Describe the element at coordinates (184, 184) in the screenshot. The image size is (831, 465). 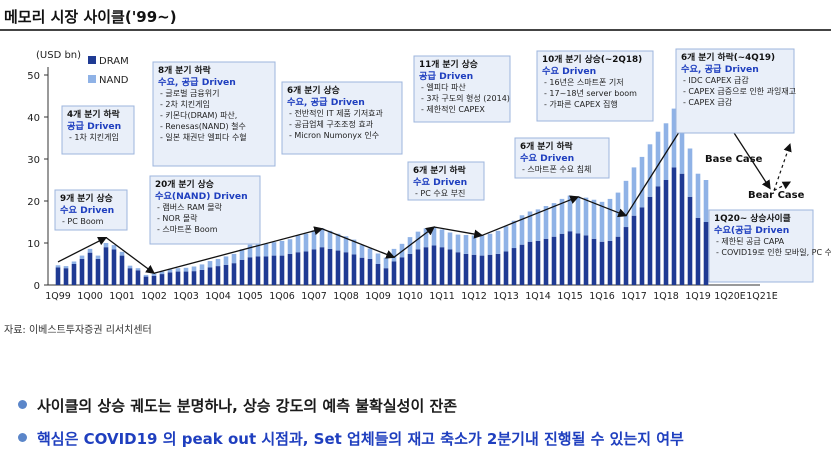
I see `annotation-heading: 20개 분기 상승` at that location.